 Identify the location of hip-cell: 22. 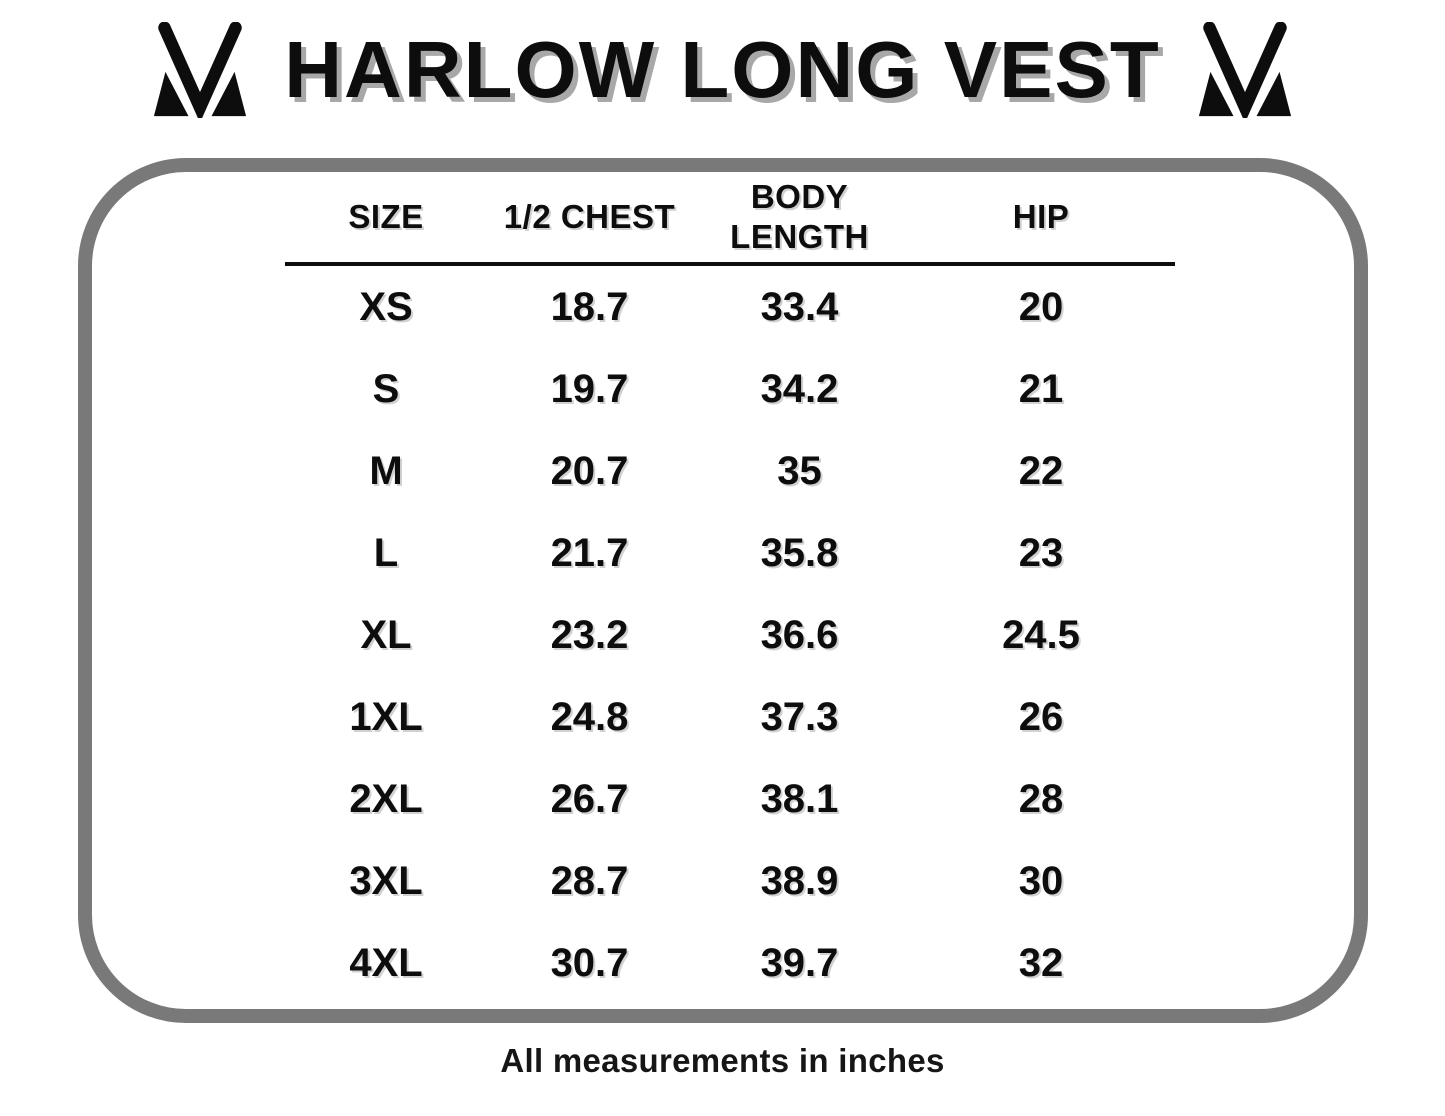
(1041, 470).